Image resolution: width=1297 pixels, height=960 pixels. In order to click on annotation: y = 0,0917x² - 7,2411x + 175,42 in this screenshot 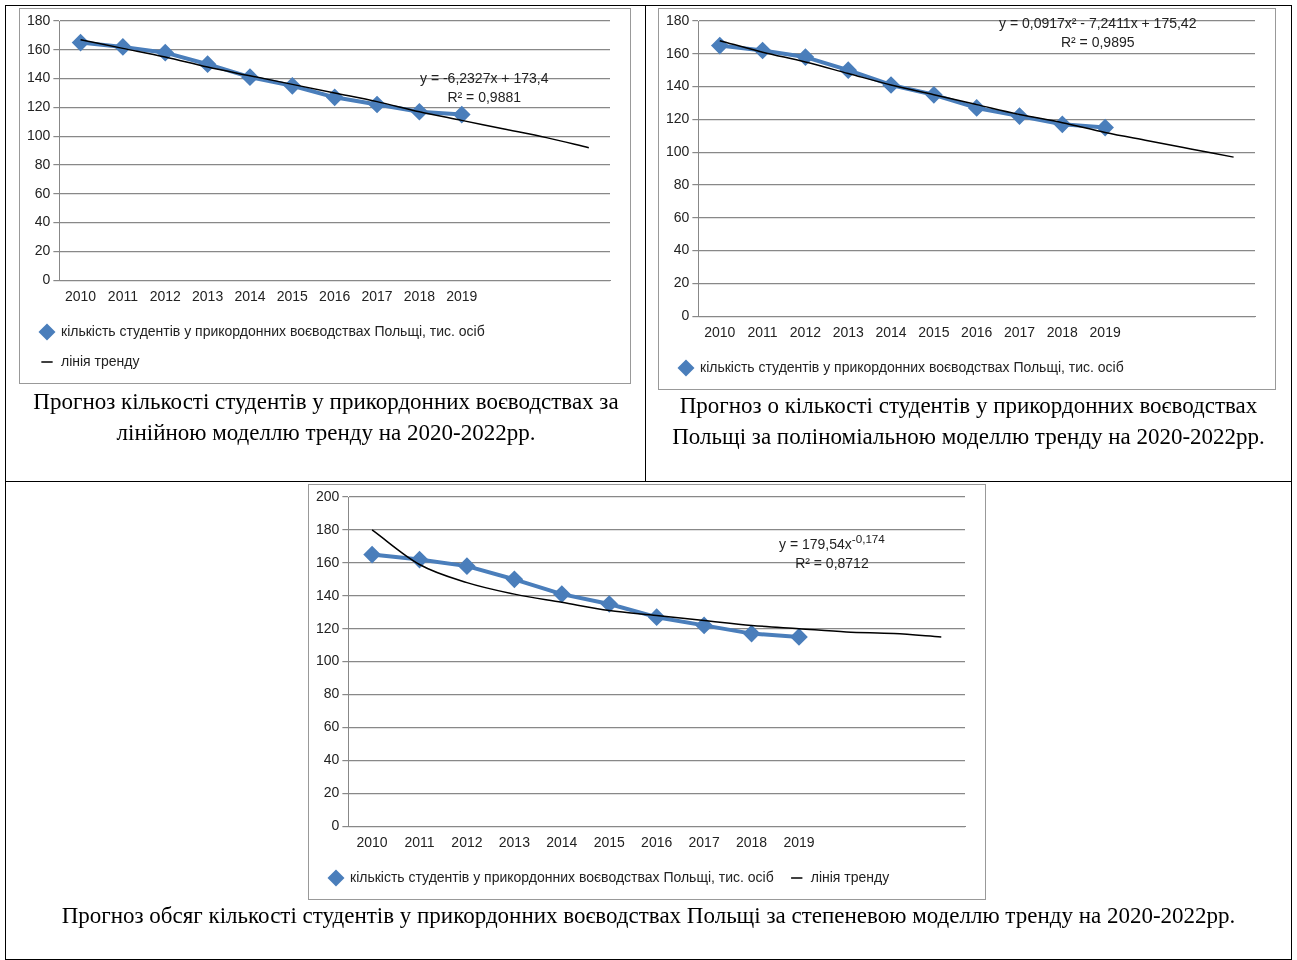, I will do `click(1098, 23)`.